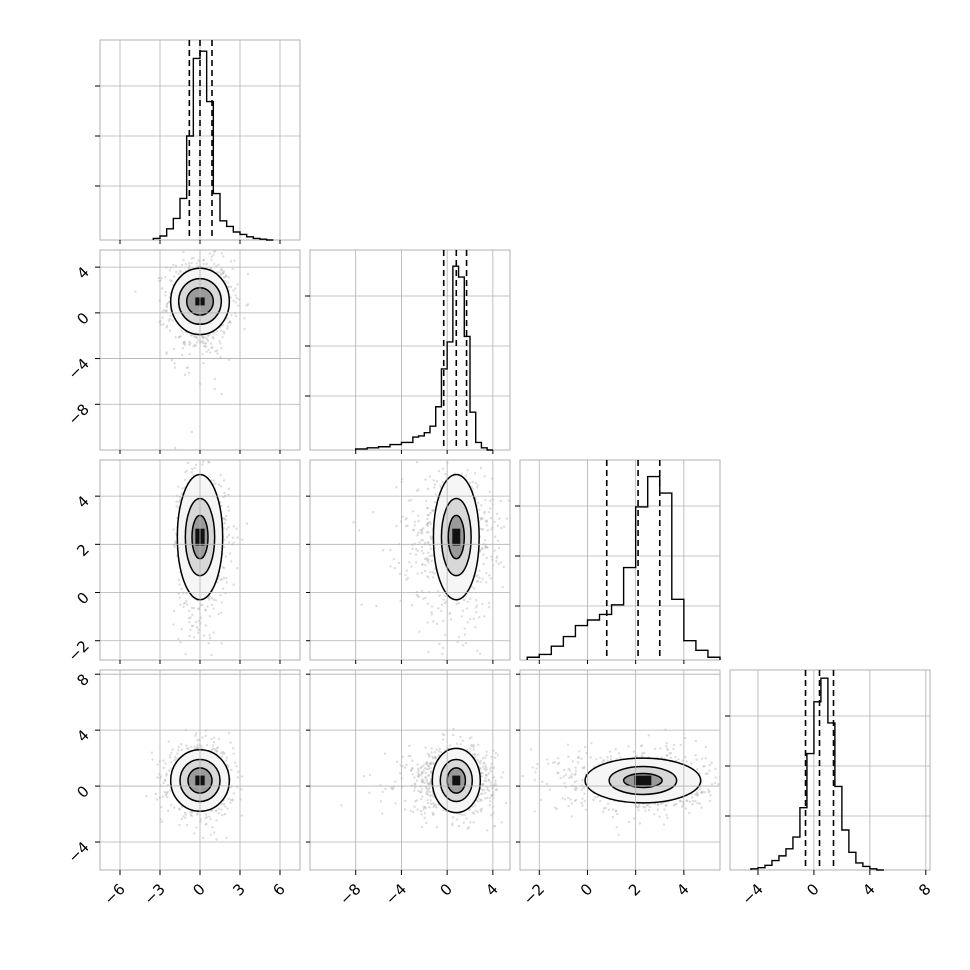 Image resolution: width=970 pixels, height=970 pixels. Describe the element at coordinates (410, 770) in the screenshot. I see `density-content` at that location.